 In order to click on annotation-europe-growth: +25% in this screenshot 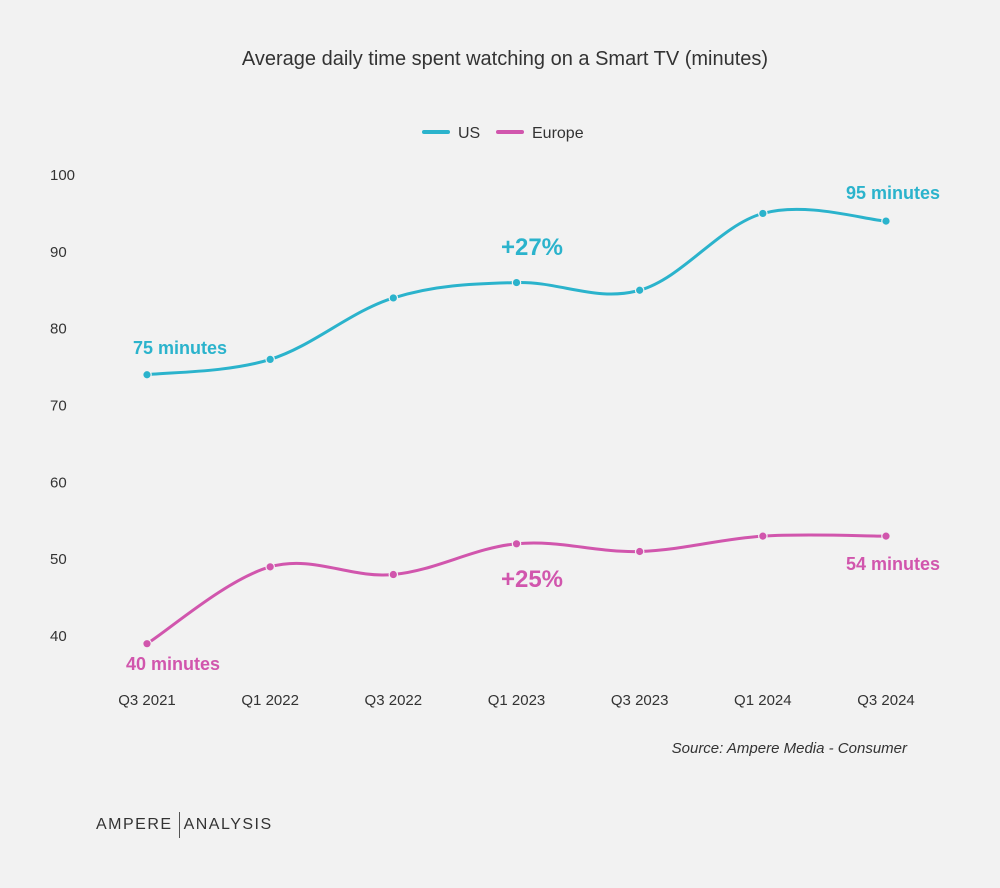, I will do `click(532, 579)`.